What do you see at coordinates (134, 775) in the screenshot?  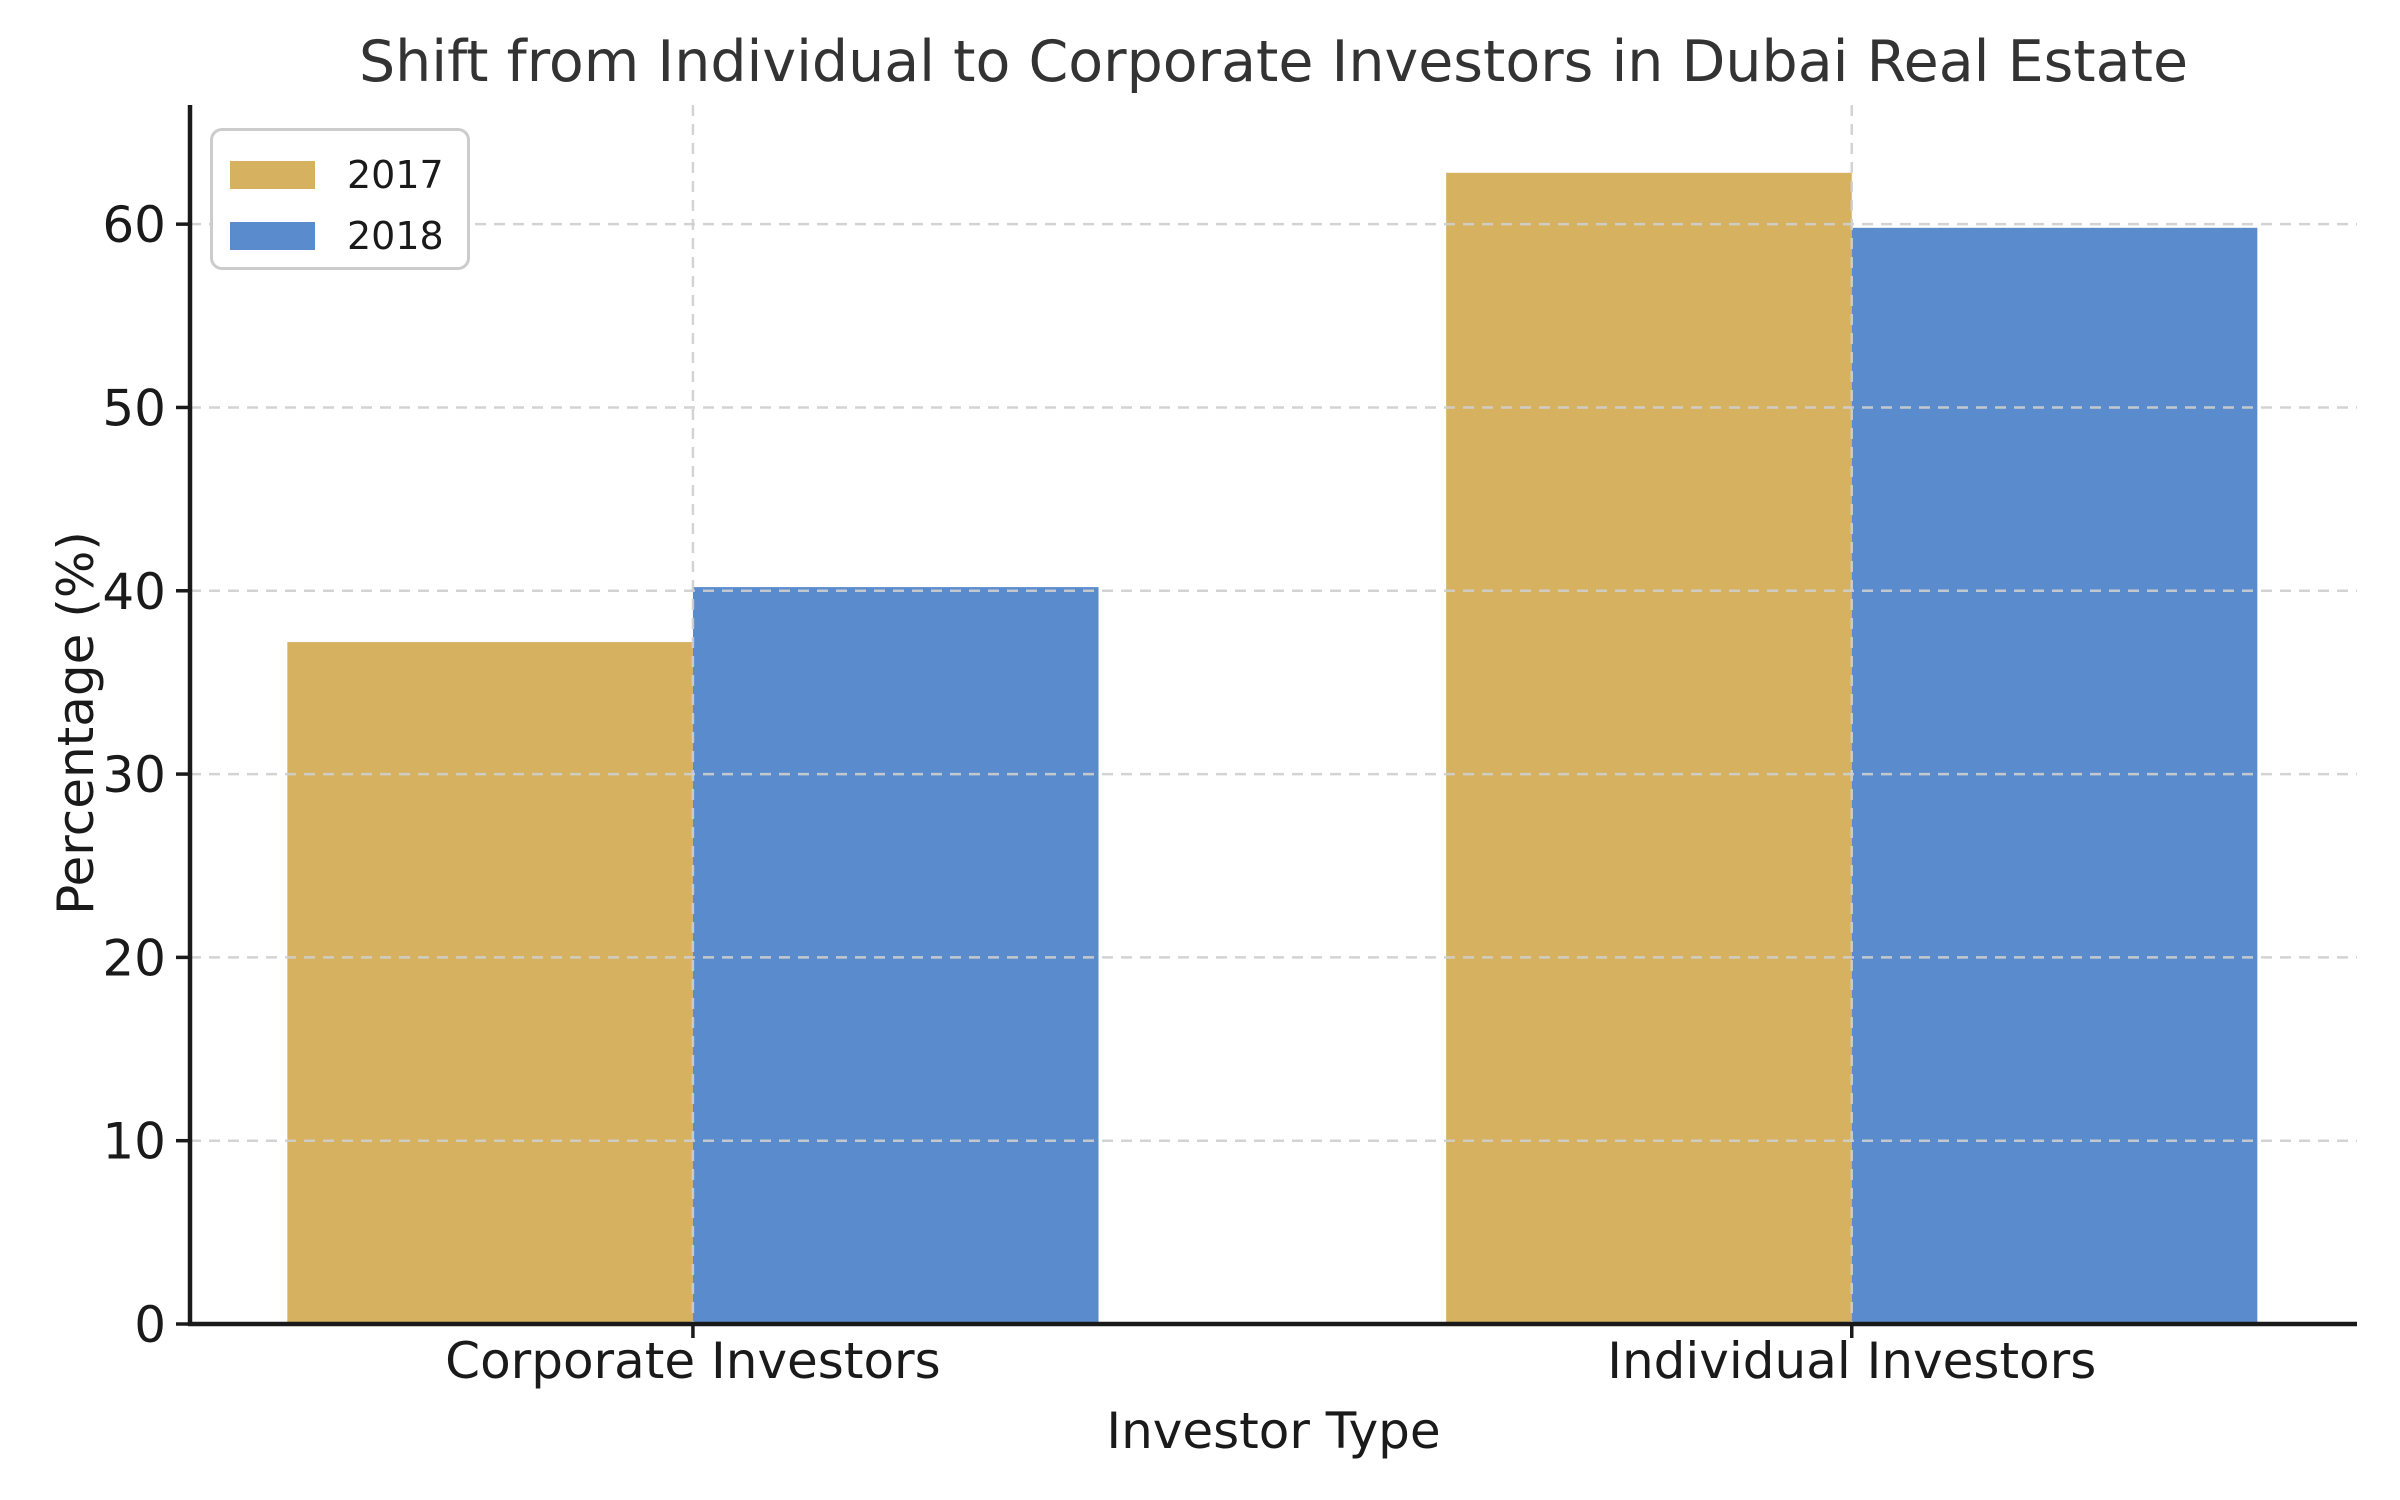 I see `y-tick-label-30: 30` at bounding box center [134, 775].